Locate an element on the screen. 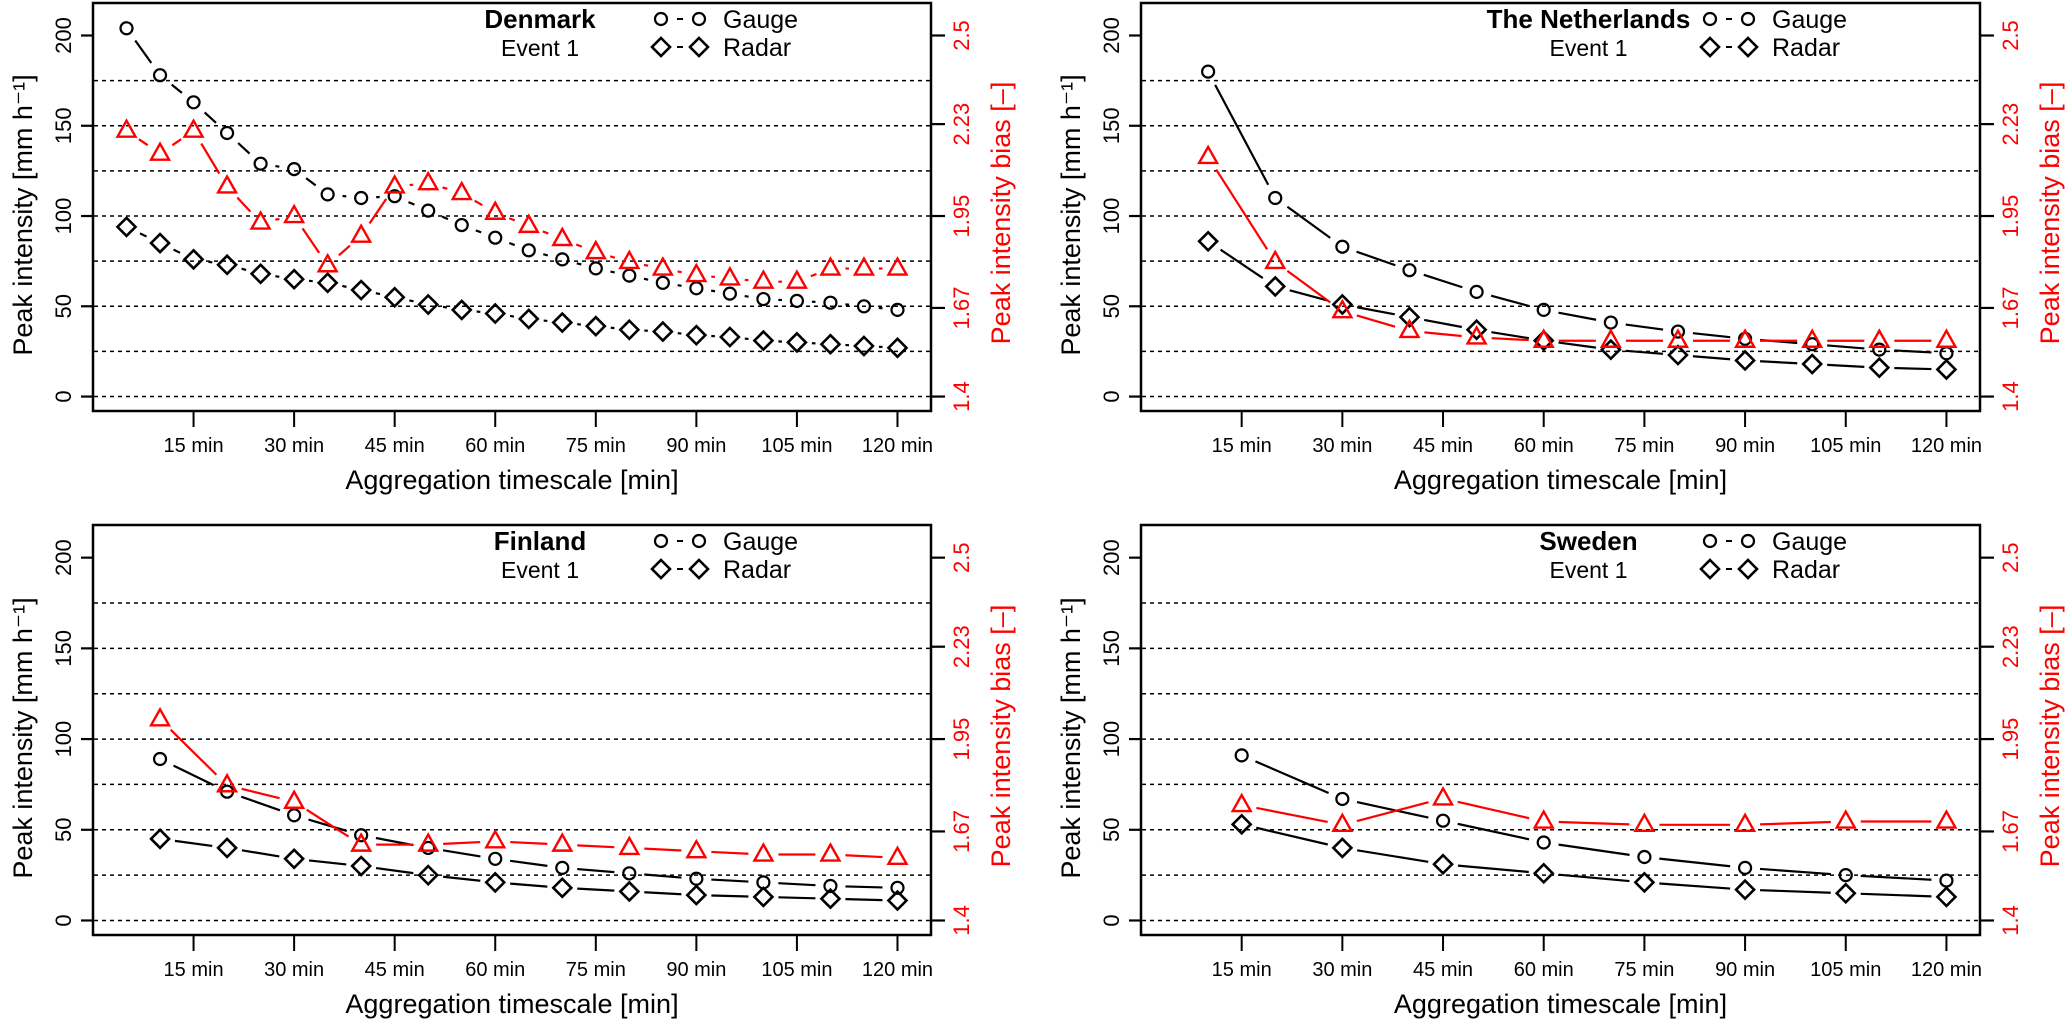 The width and height of the screenshot is (2067, 1022). panel-subtitle: Event 1 is located at coordinates (1589, 48).